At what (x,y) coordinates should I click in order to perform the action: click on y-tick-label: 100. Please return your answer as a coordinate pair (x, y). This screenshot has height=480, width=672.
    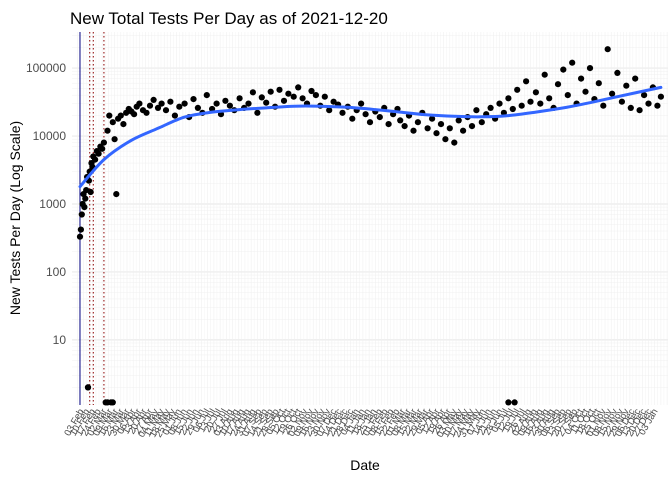
    Looking at the image, I should click on (56, 272).